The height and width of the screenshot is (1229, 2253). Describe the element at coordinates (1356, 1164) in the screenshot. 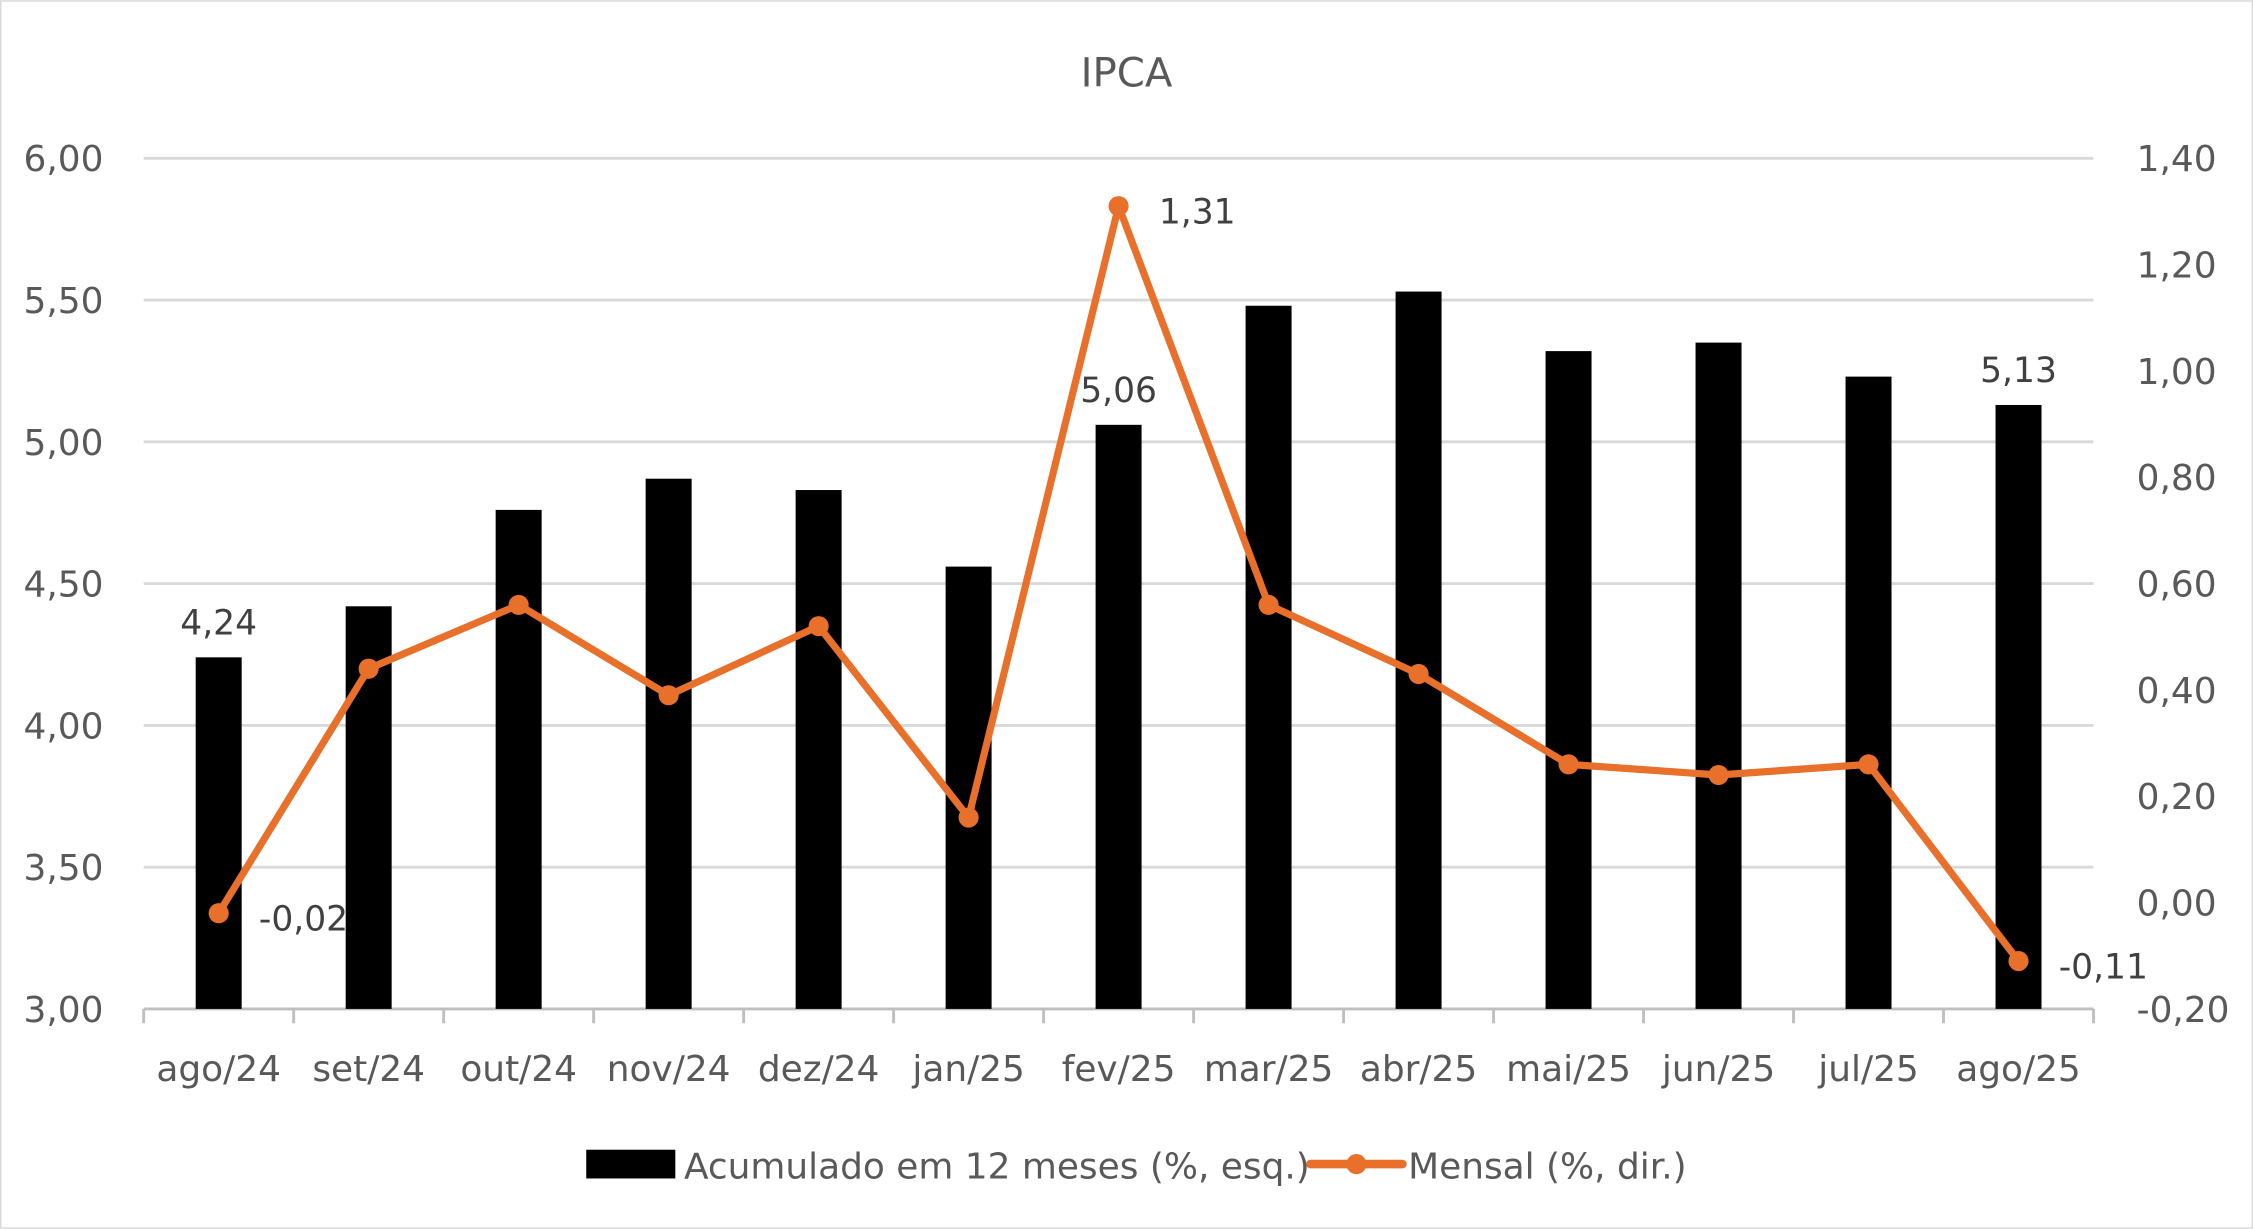

I see `legend-line-marker` at that location.